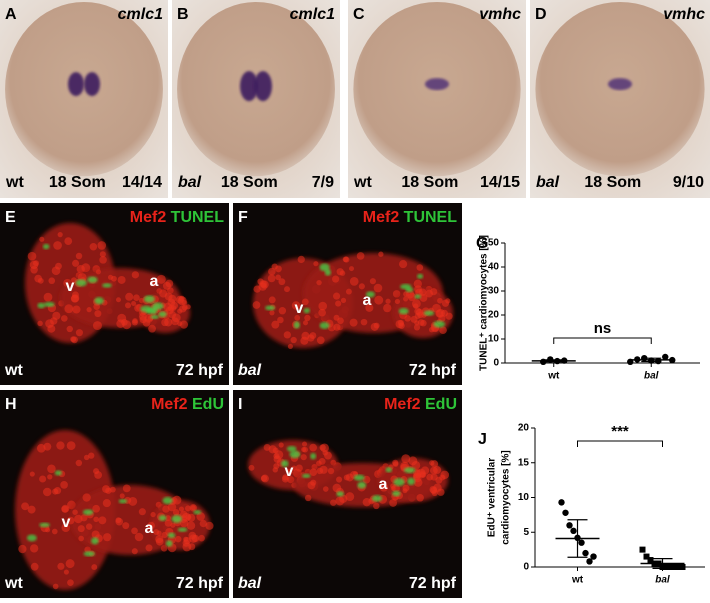 The height and width of the screenshot is (603, 710). Describe the element at coordinates (577, 580) in the screenshot. I see `x-tick-label: wt` at that location.